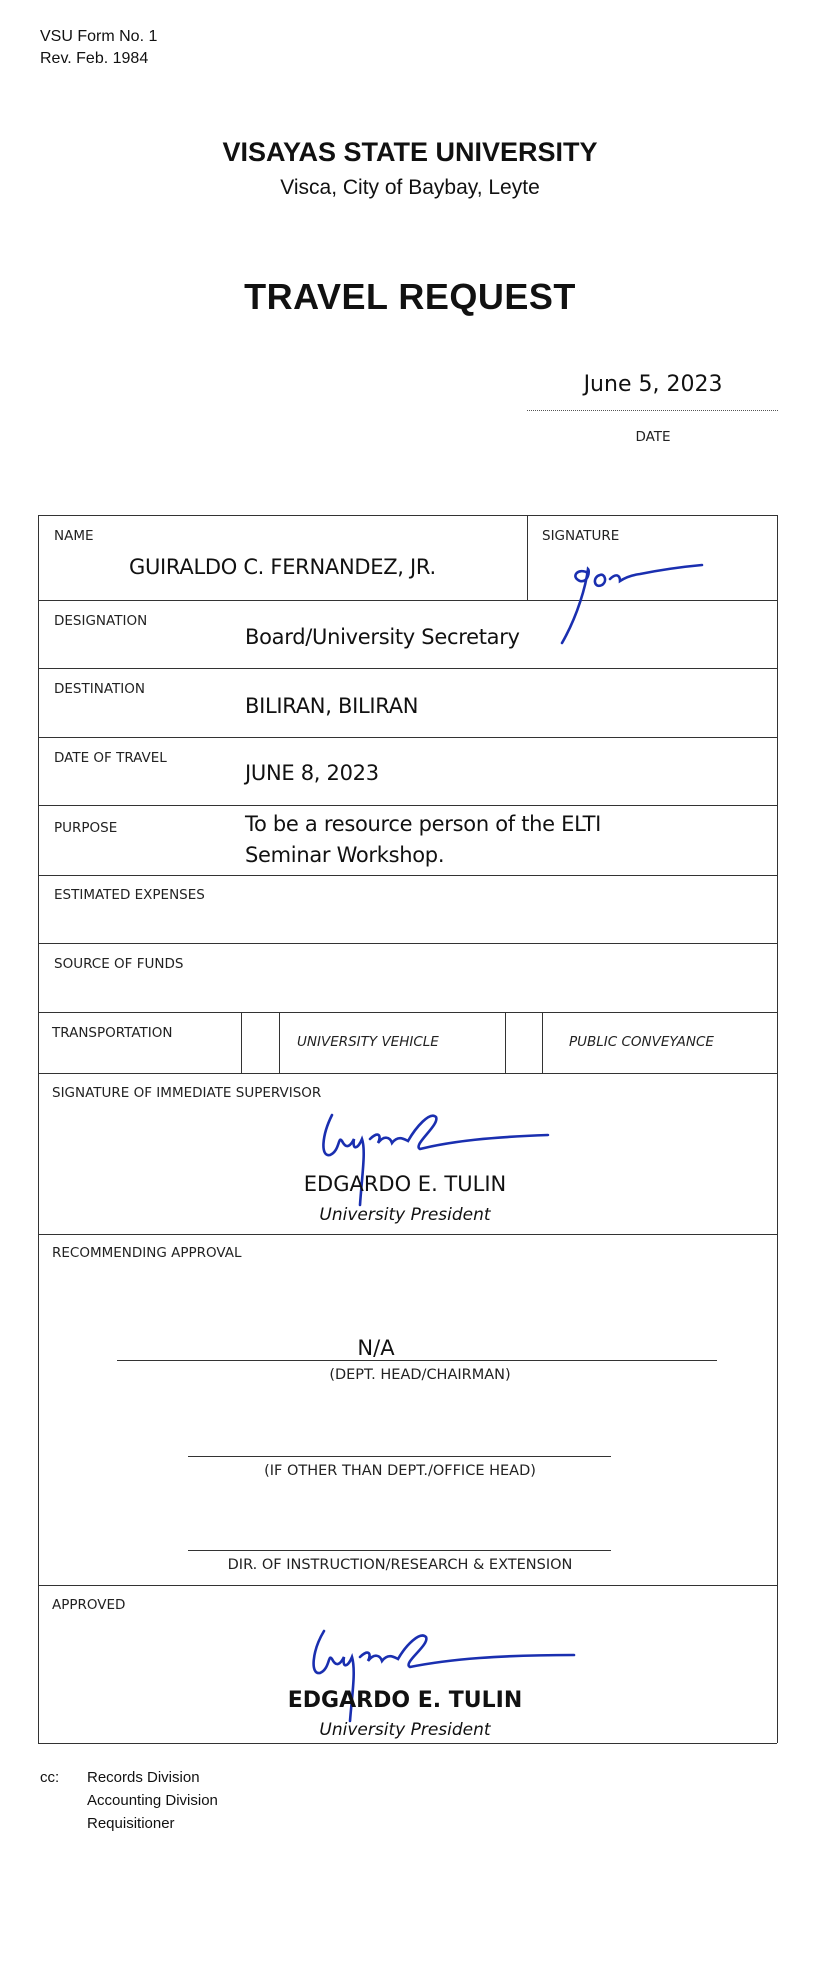 This screenshot has width=816, height=1962. I want to click on approved-label: APPROVED, so click(89, 1605).